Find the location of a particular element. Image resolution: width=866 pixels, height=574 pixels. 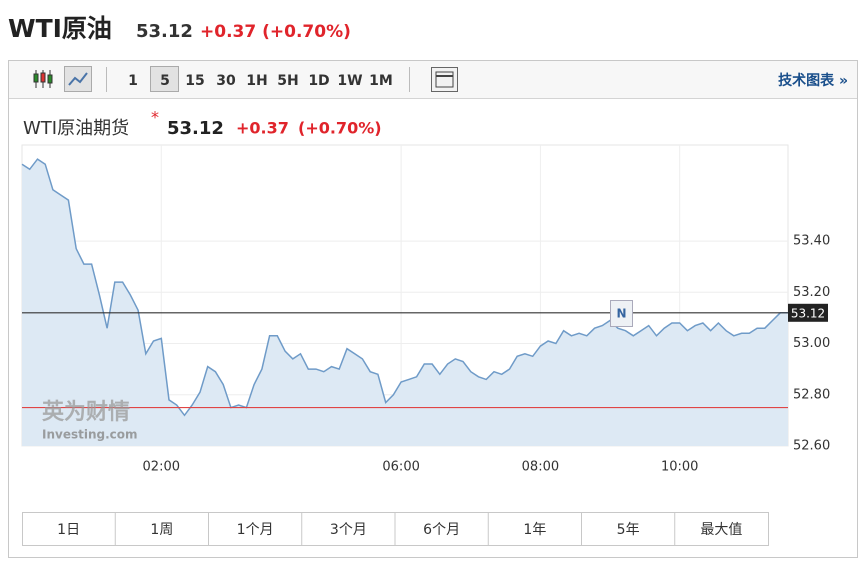

interval-selected is located at coordinates (164, 79).